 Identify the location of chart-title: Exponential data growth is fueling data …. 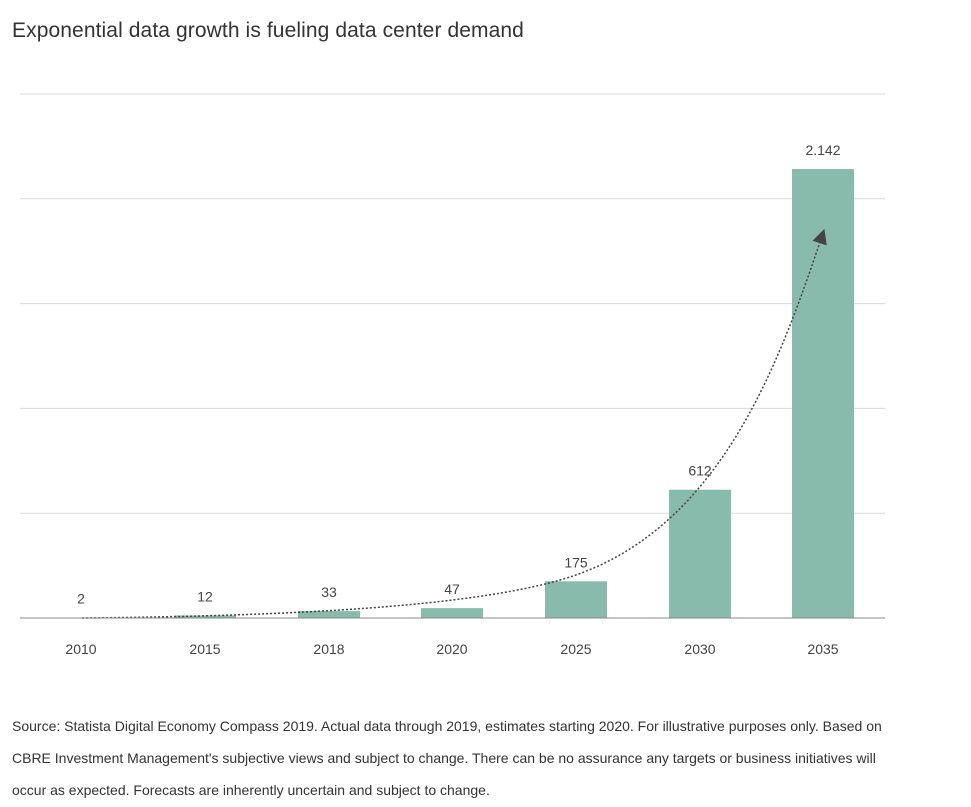
(268, 30).